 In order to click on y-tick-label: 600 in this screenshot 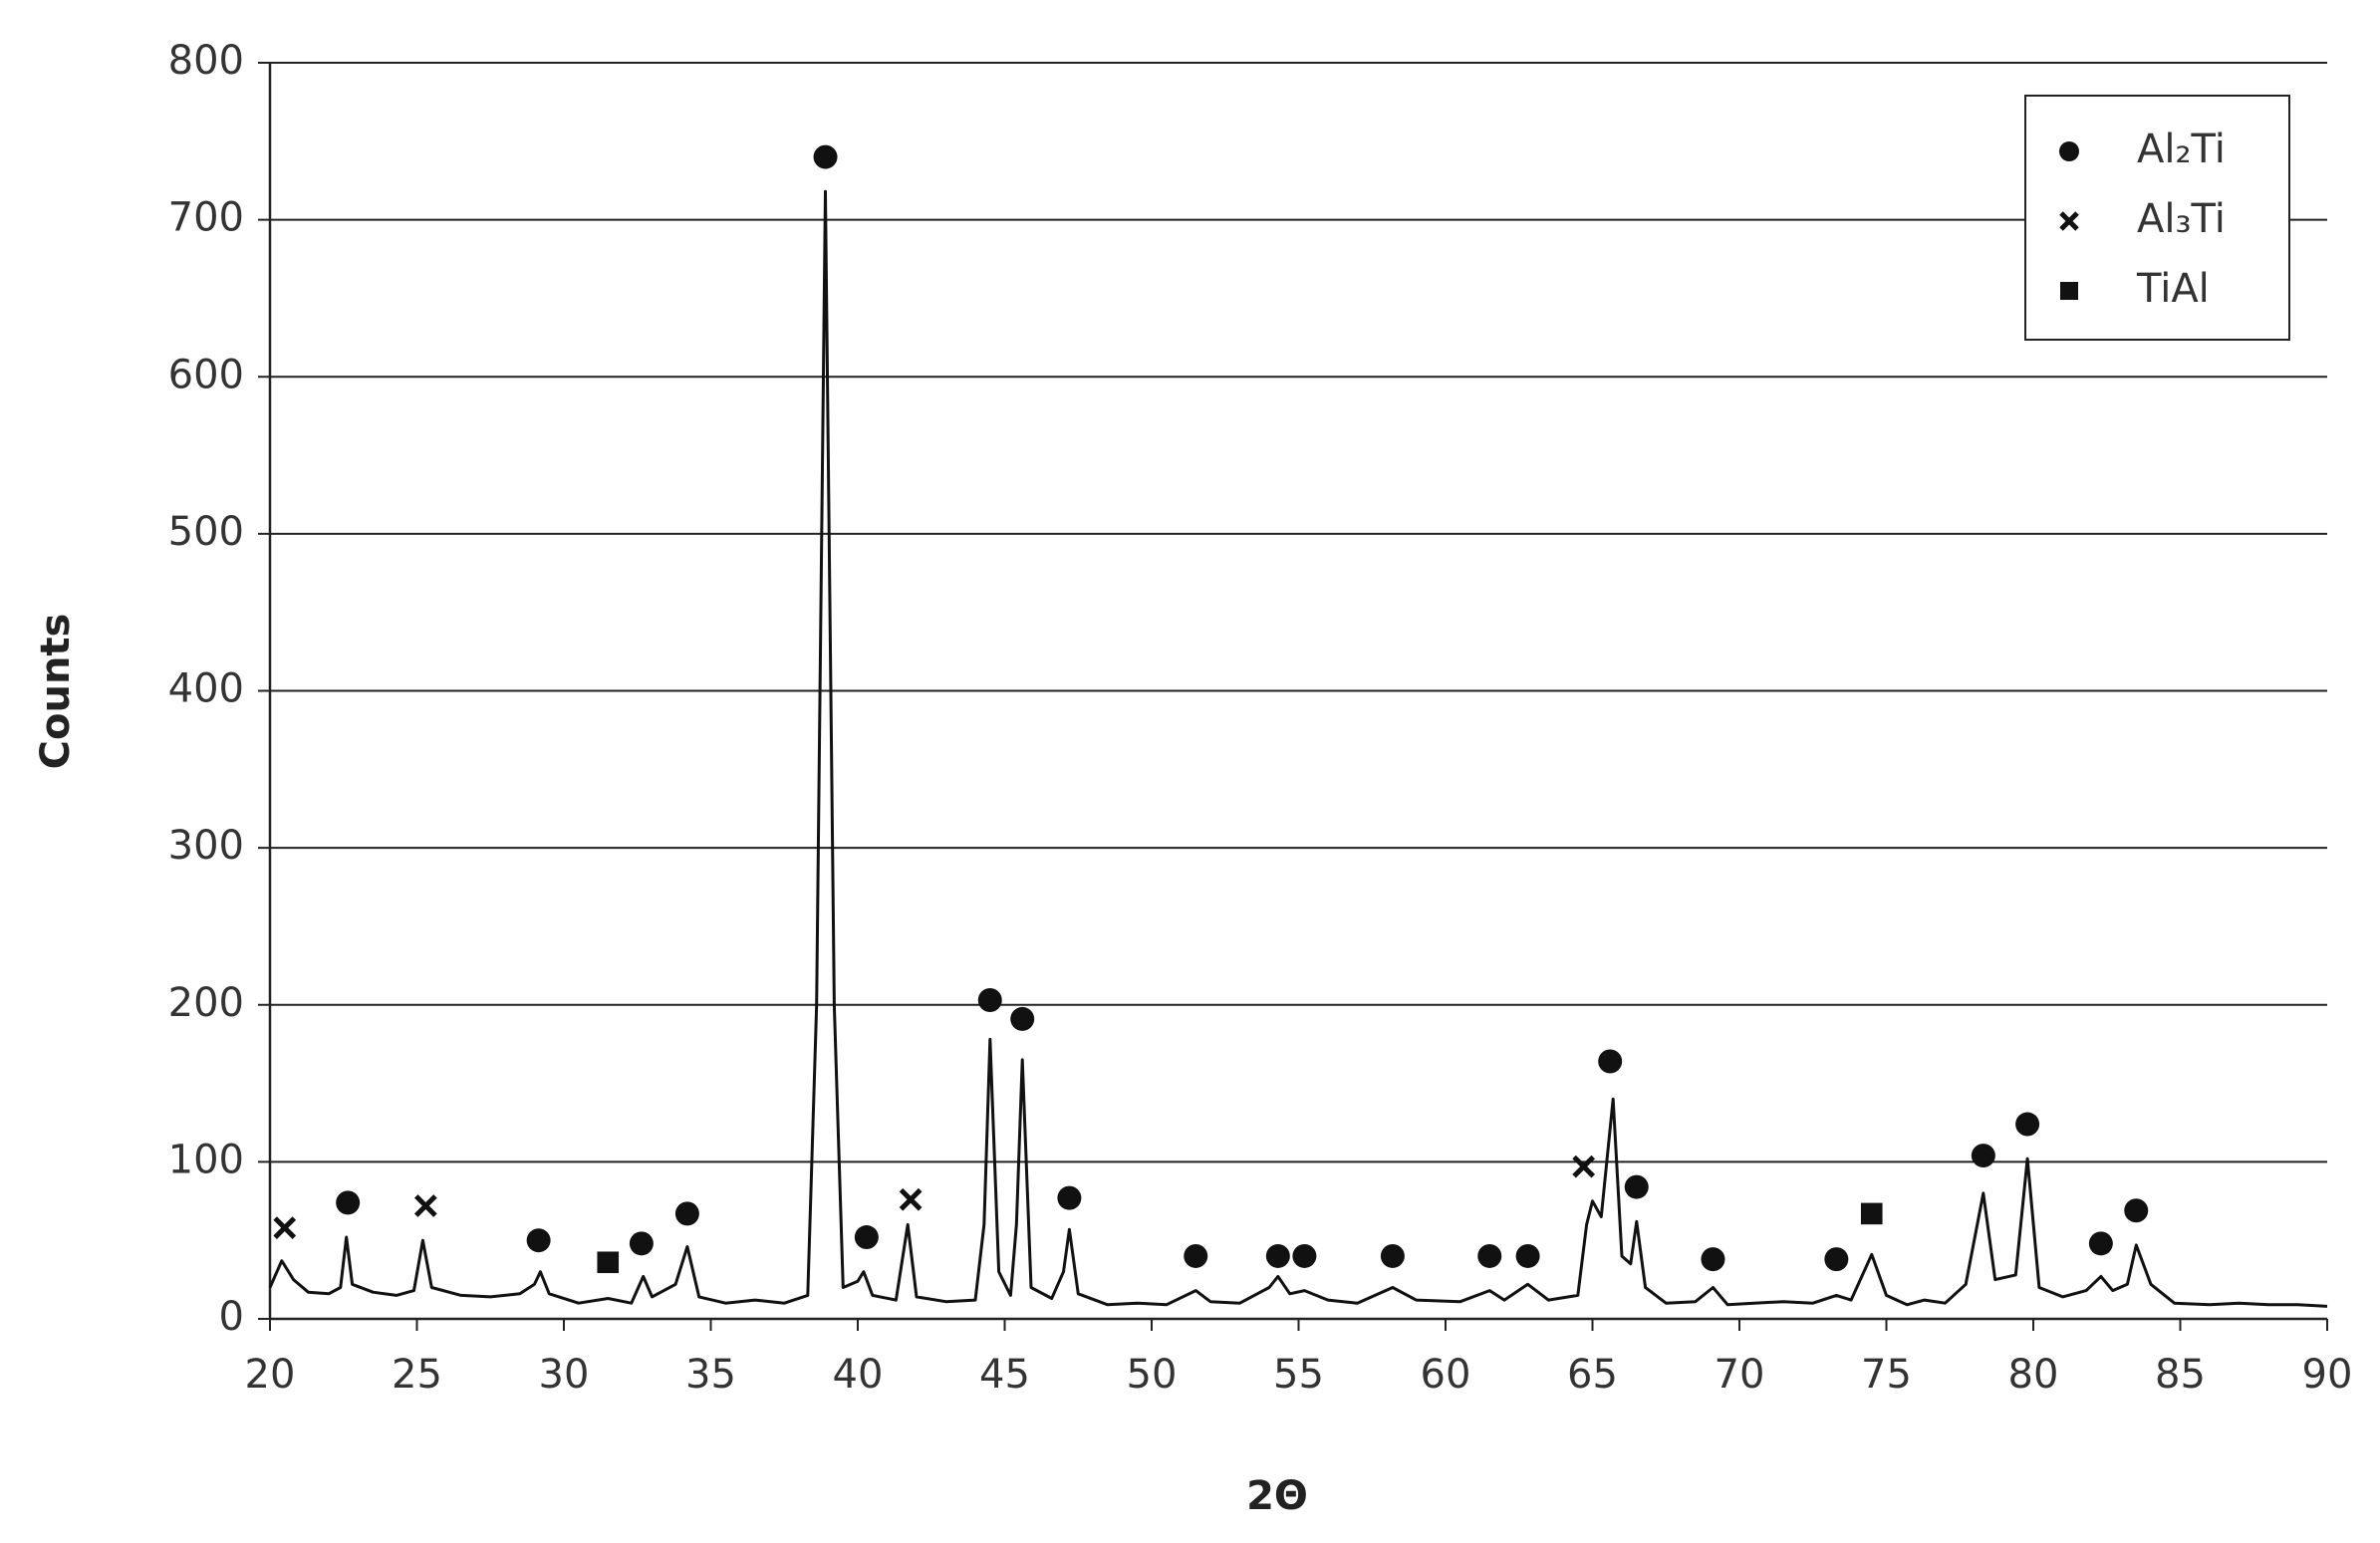, I will do `click(206, 374)`.